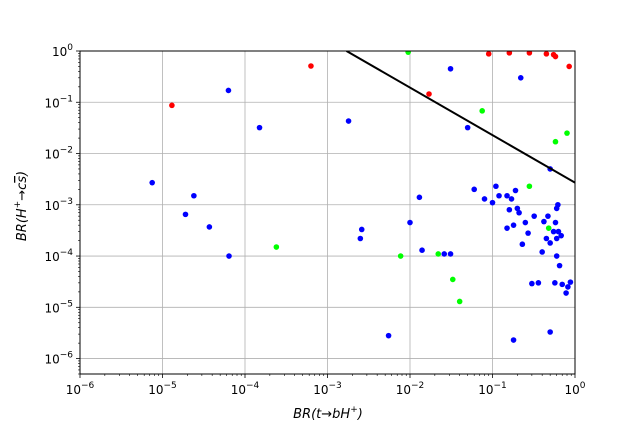  What do you see at coordinates (460, 117) in the screenshot?
I see `boundary-line` at bounding box center [460, 117].